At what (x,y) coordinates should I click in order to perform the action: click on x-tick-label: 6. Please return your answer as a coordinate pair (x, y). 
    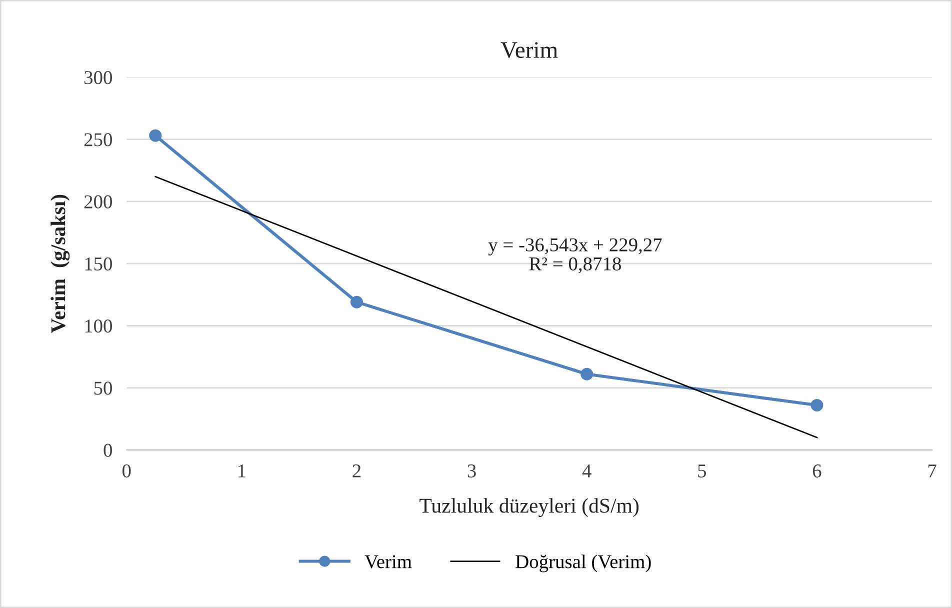
    Looking at the image, I should click on (817, 471).